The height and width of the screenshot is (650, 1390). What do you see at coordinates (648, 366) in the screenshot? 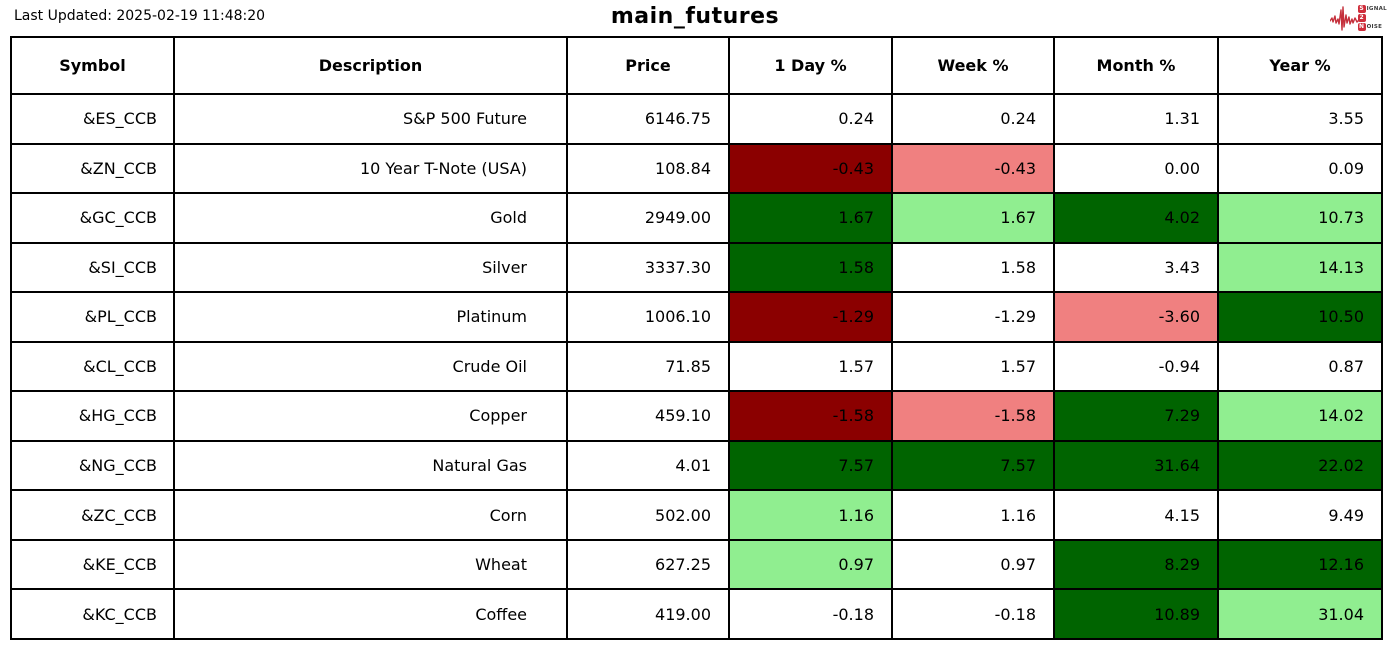
I see `price-cell: 71.85` at bounding box center [648, 366].